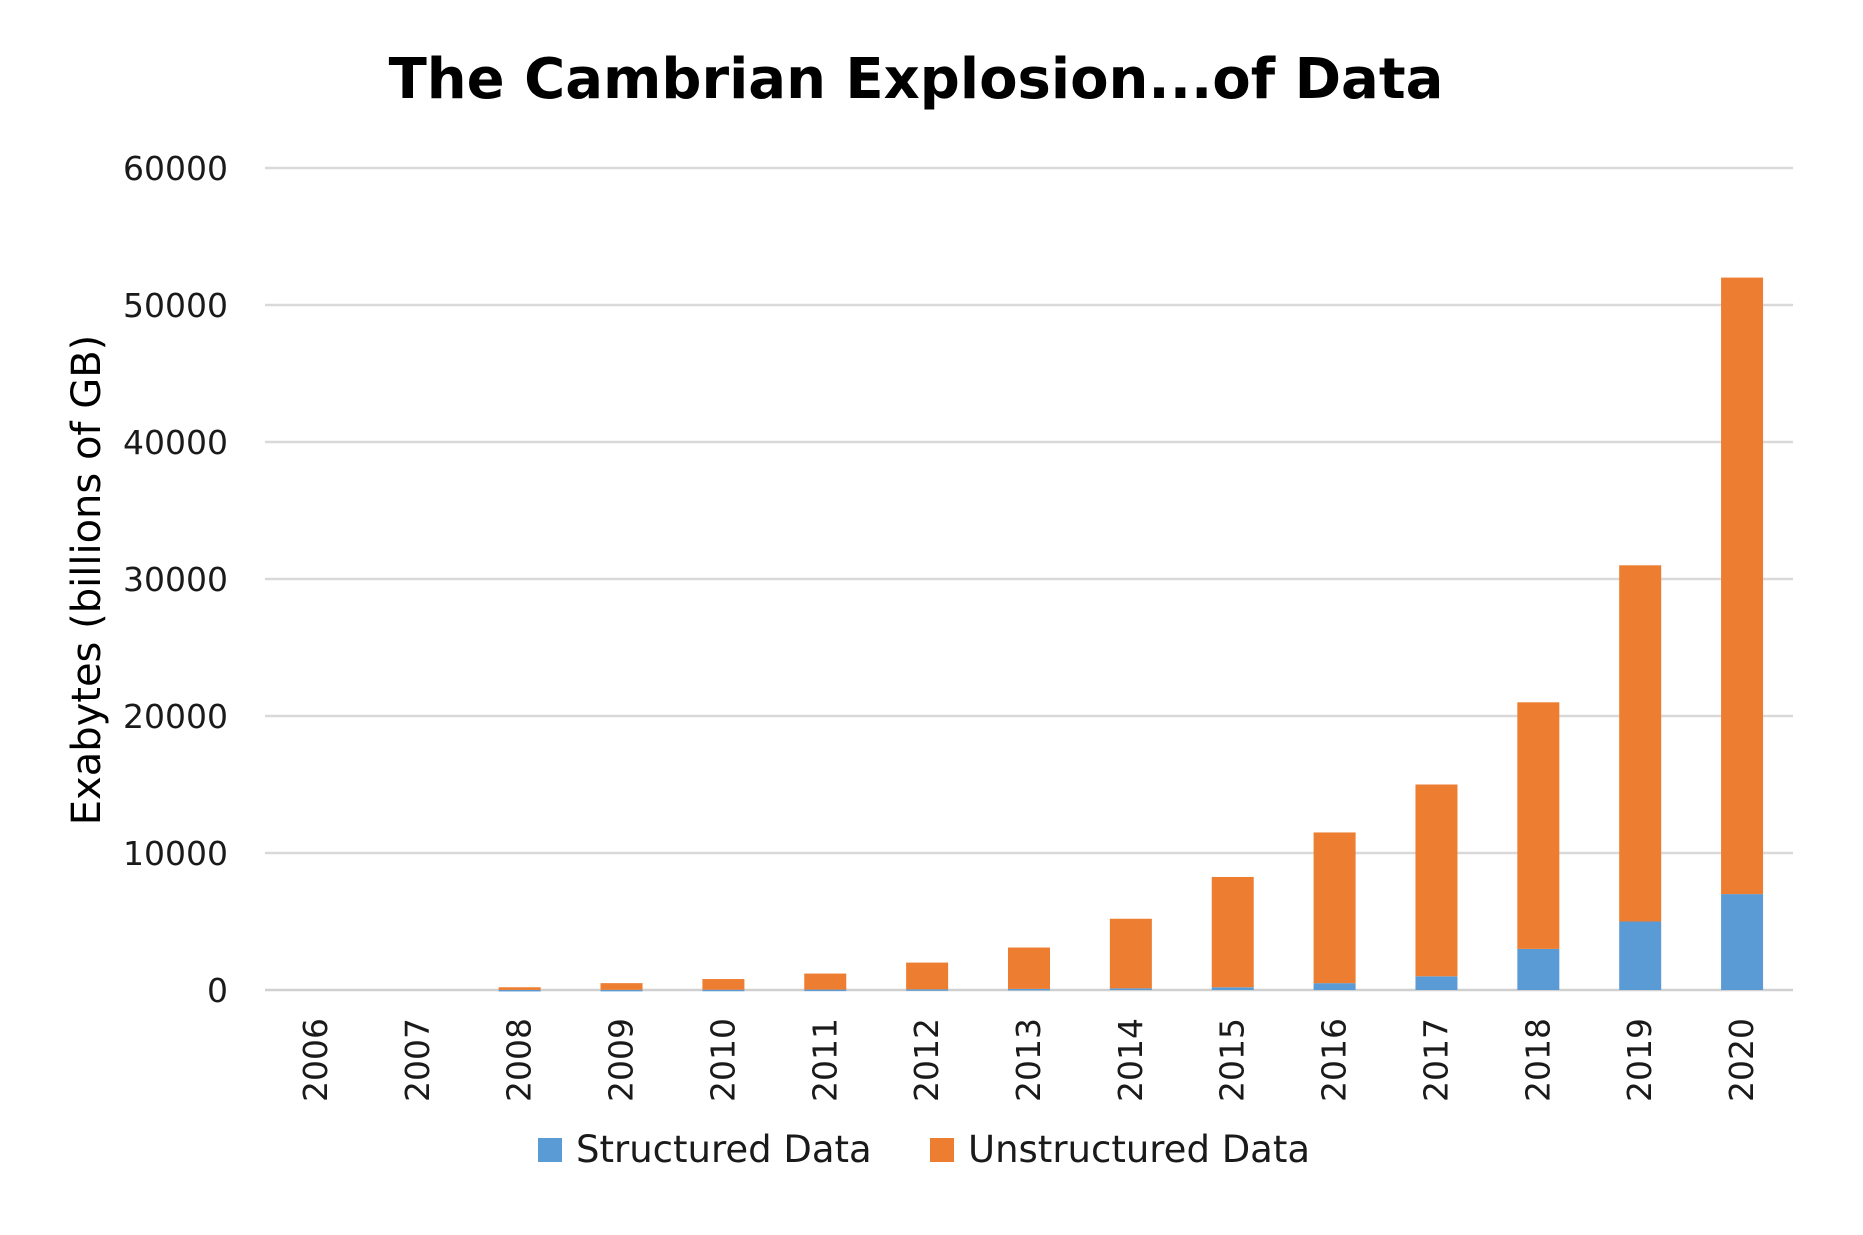  What do you see at coordinates (722, 1060) in the screenshot?
I see `x-tick-label: 2010` at bounding box center [722, 1060].